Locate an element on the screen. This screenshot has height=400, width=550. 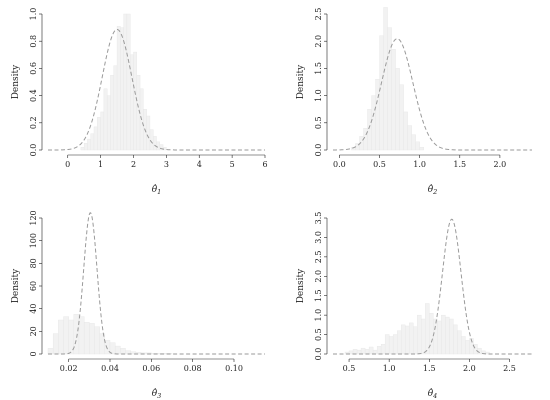
x-axis-label: θ̂3 is located at coordinates (157, 394).